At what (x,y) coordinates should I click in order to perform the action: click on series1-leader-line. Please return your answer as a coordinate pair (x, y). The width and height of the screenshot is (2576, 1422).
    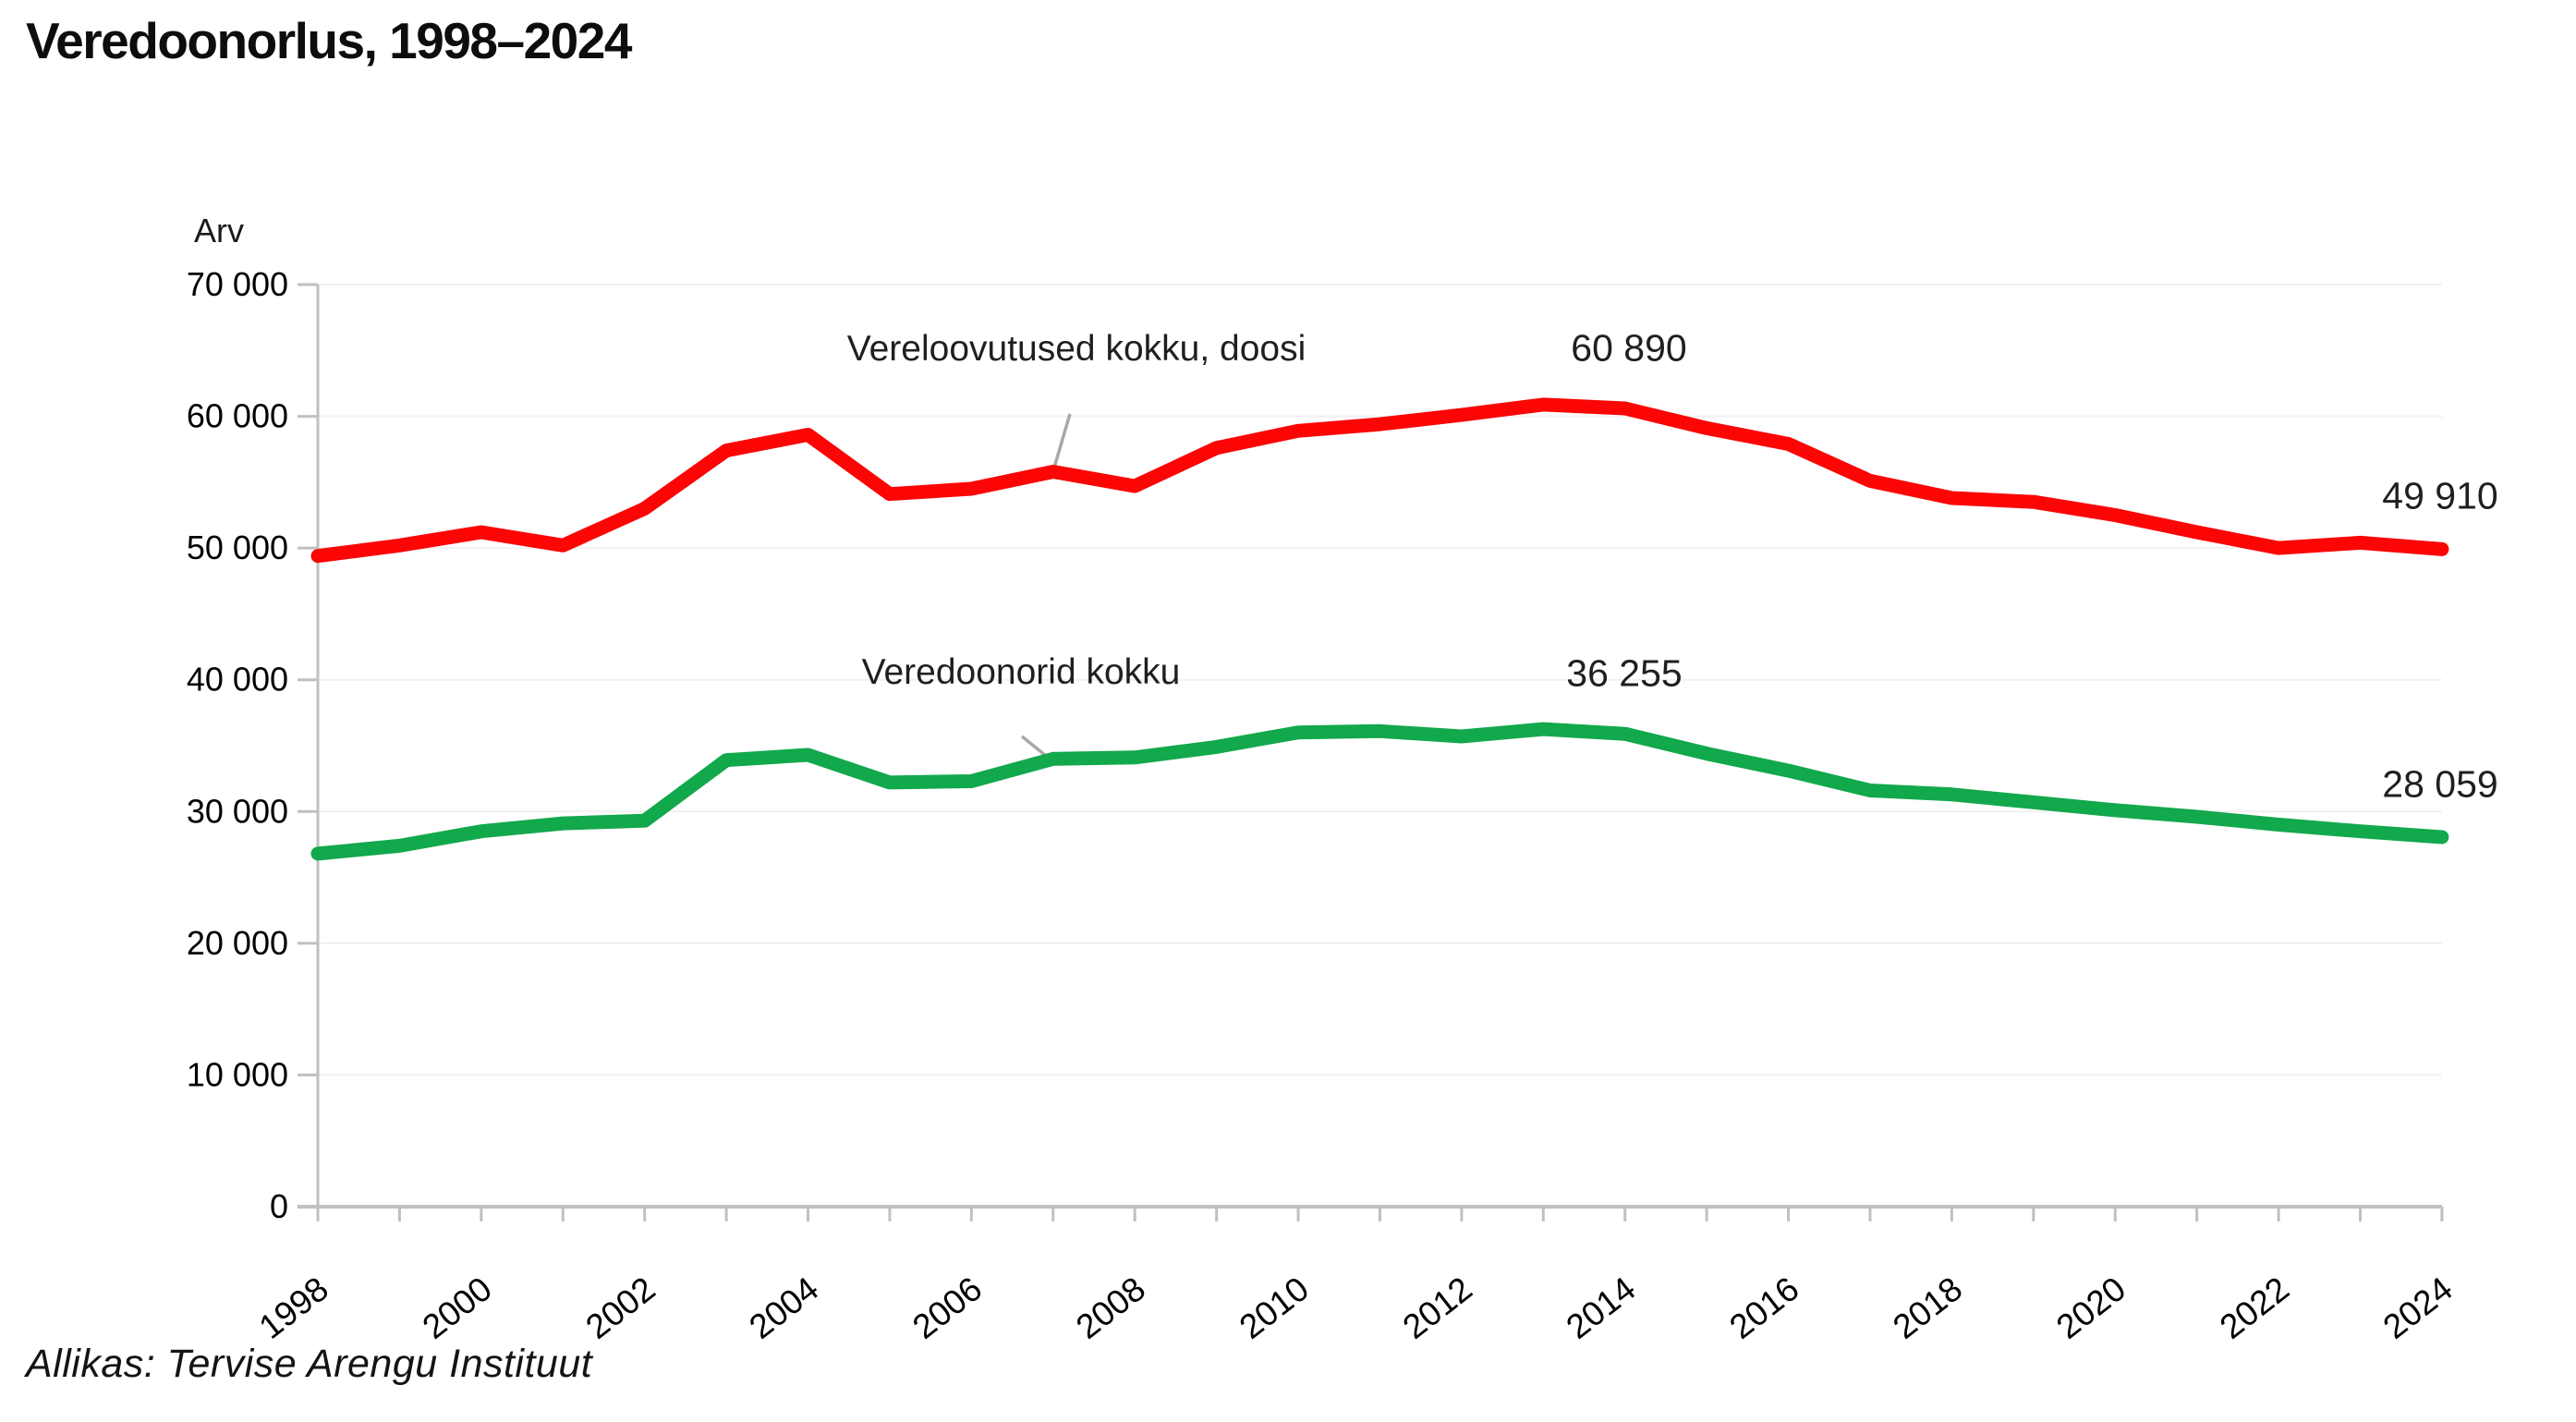
    Looking at the image, I should click on (1062, 440).